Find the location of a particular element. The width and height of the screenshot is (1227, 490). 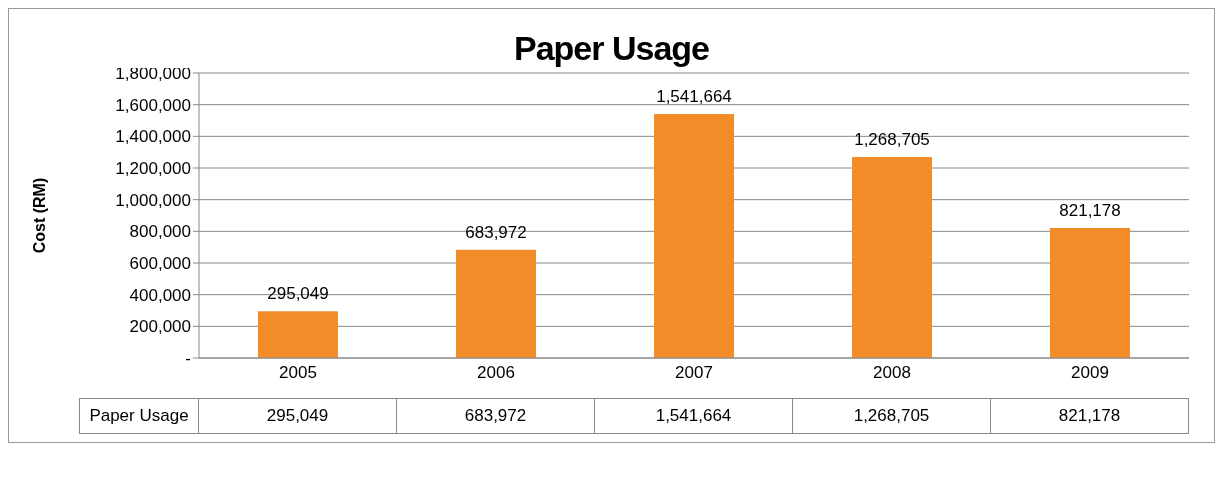

text: 1,268,705 is located at coordinates (892, 140).